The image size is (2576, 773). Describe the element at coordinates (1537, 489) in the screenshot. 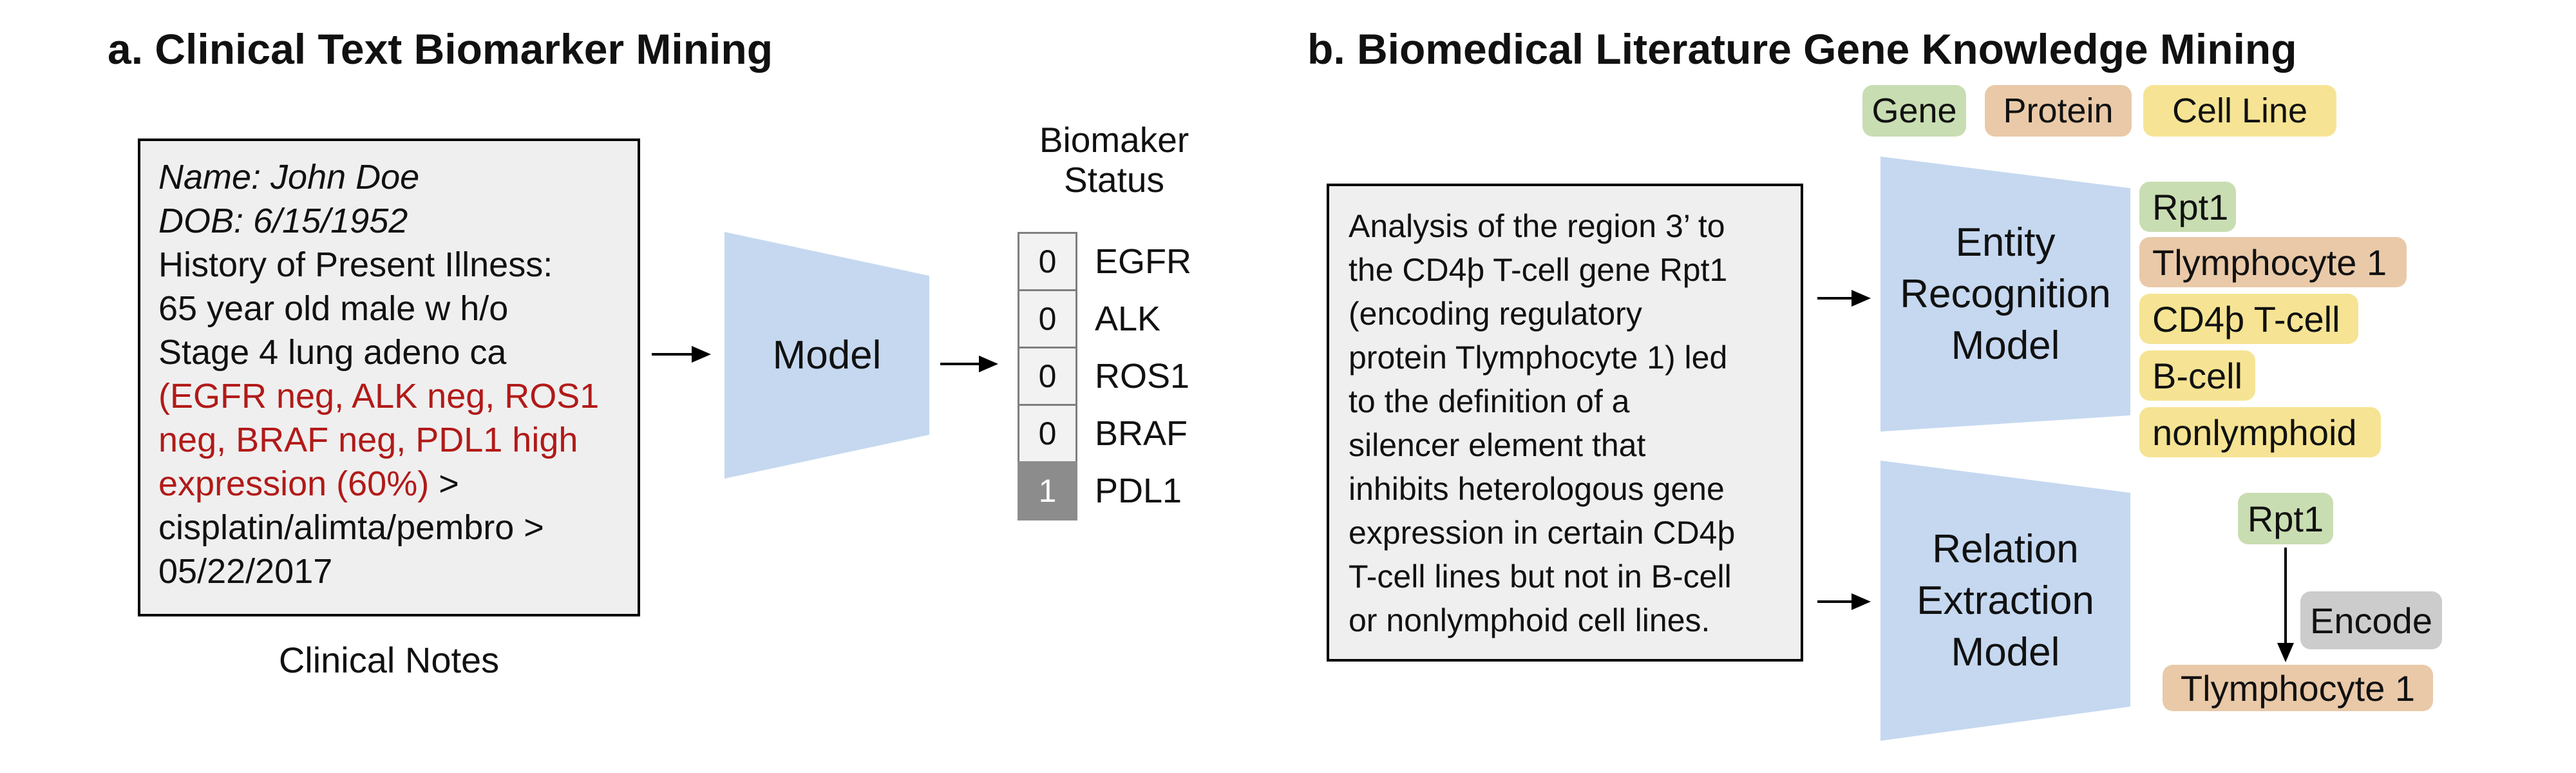

I see `abstract-line: inhibits heterologous gene` at that location.